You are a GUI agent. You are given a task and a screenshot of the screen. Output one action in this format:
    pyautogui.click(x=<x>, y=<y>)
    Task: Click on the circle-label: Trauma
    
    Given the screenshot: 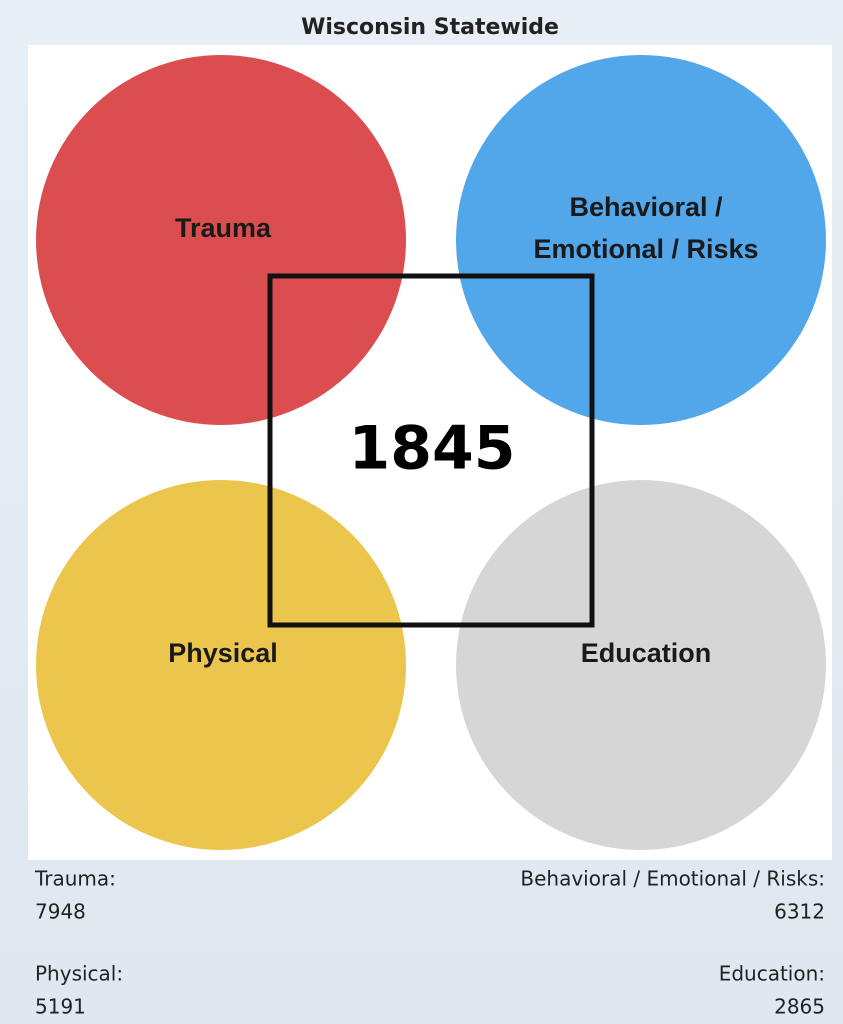 What is the action you would take?
    pyautogui.click(x=223, y=228)
    